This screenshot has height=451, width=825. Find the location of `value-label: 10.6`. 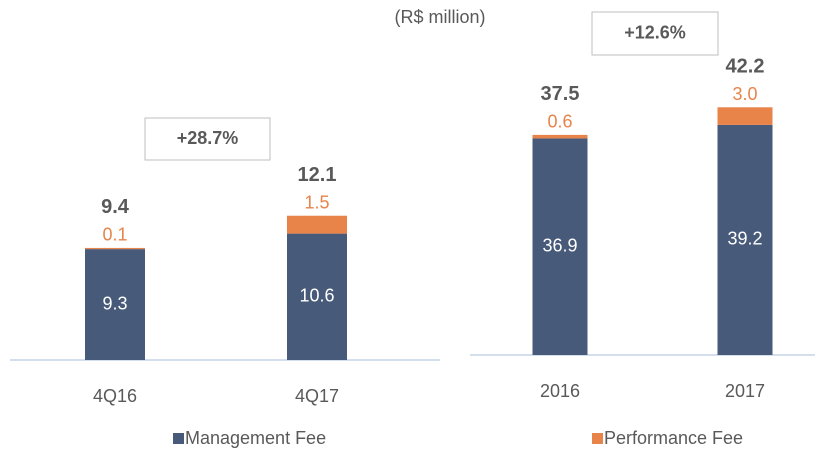

value-label: 10.6 is located at coordinates (316, 296).